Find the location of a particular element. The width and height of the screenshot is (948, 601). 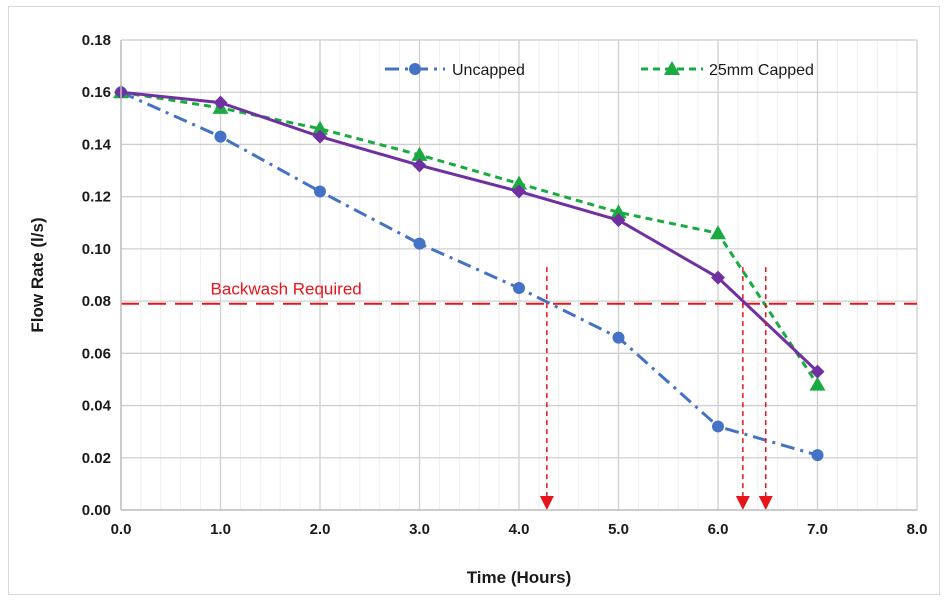

legend-item-capped: 25mm Capped is located at coordinates (727, 70).